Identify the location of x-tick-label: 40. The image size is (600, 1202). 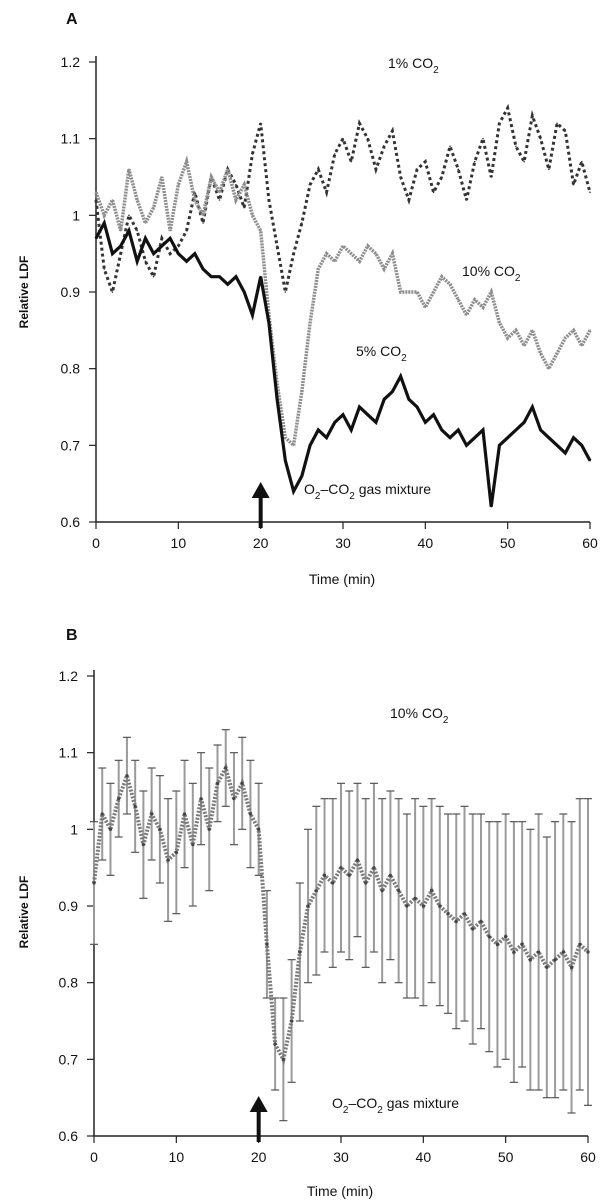
(424, 1157).